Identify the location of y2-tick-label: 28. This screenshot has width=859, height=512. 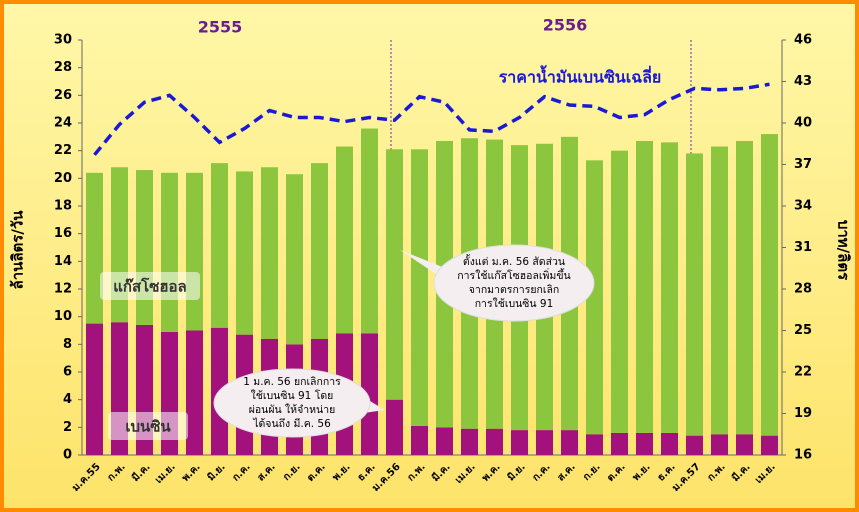
(803, 289).